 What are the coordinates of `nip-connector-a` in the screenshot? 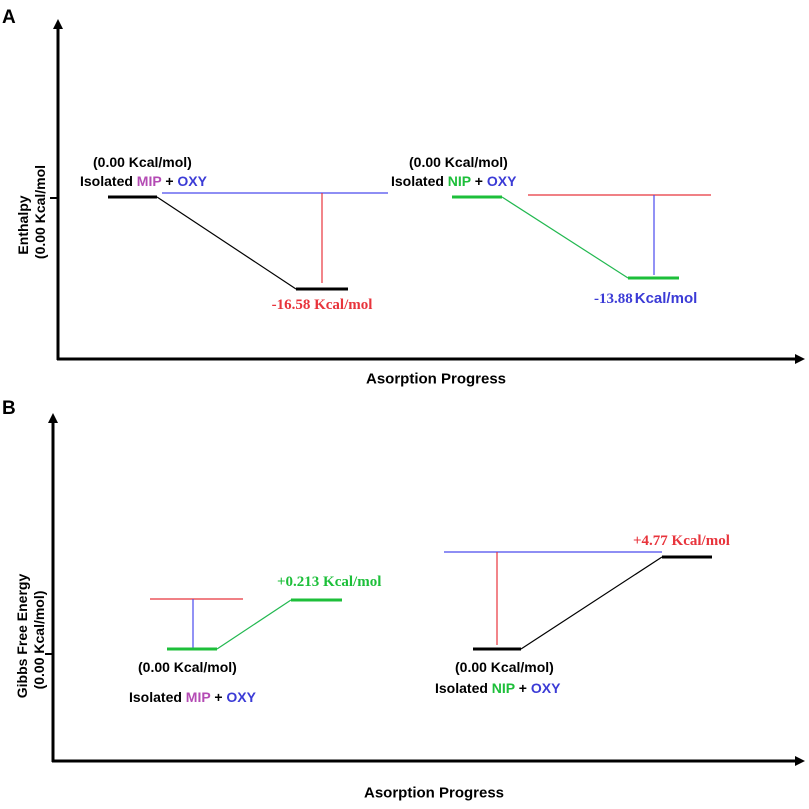 It's located at (565, 237).